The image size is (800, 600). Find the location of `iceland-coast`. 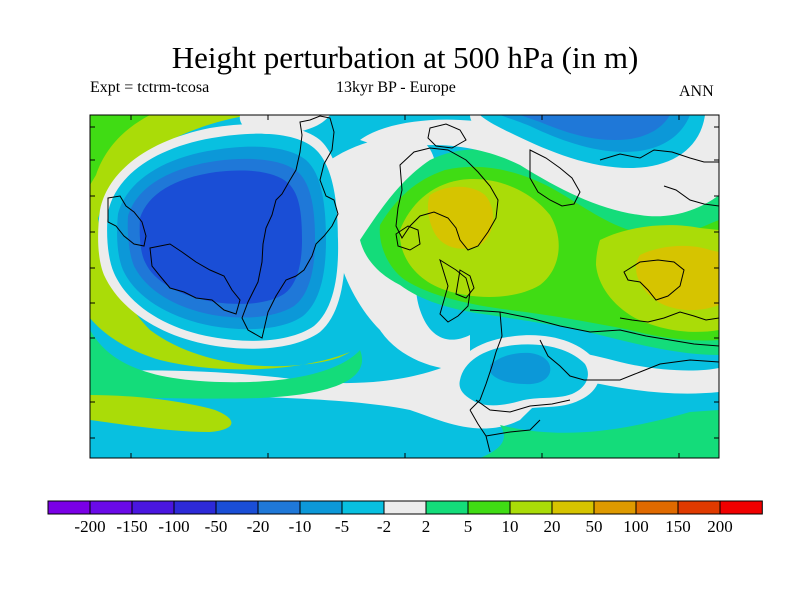

iceland-coast is located at coordinates (447, 136).